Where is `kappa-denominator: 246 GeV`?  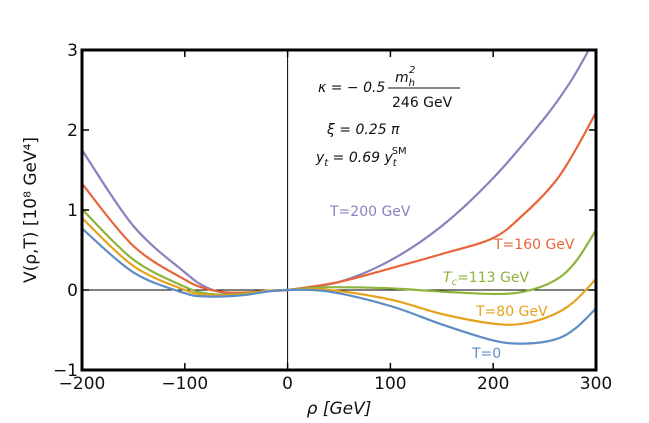
kappa-denominator: 246 GeV is located at coordinates (422, 103).